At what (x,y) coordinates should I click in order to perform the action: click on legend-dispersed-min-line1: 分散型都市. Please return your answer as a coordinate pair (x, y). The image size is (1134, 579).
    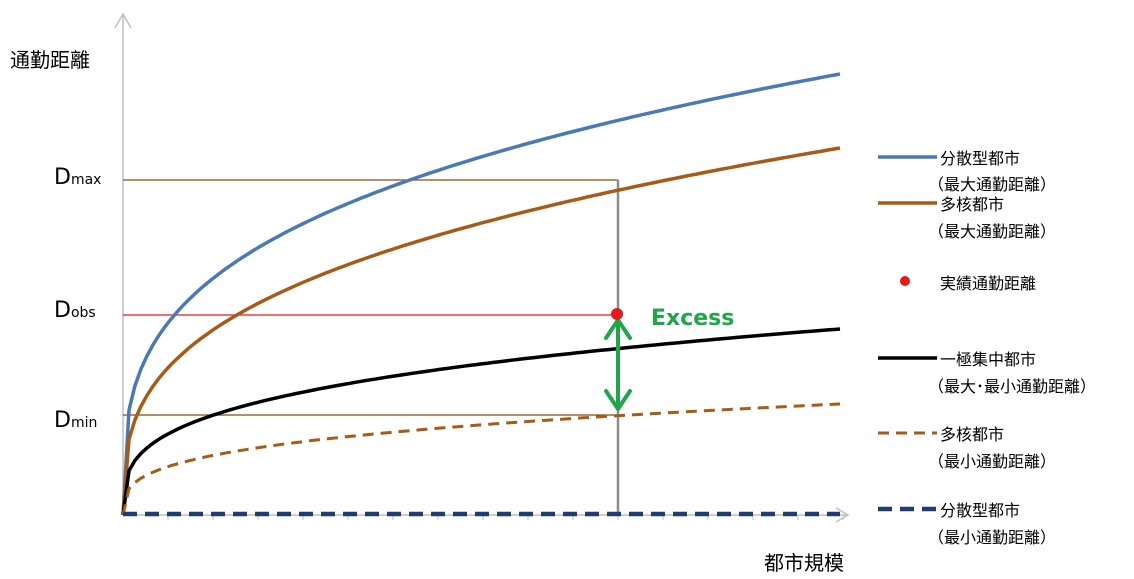
    Looking at the image, I should click on (980, 510).